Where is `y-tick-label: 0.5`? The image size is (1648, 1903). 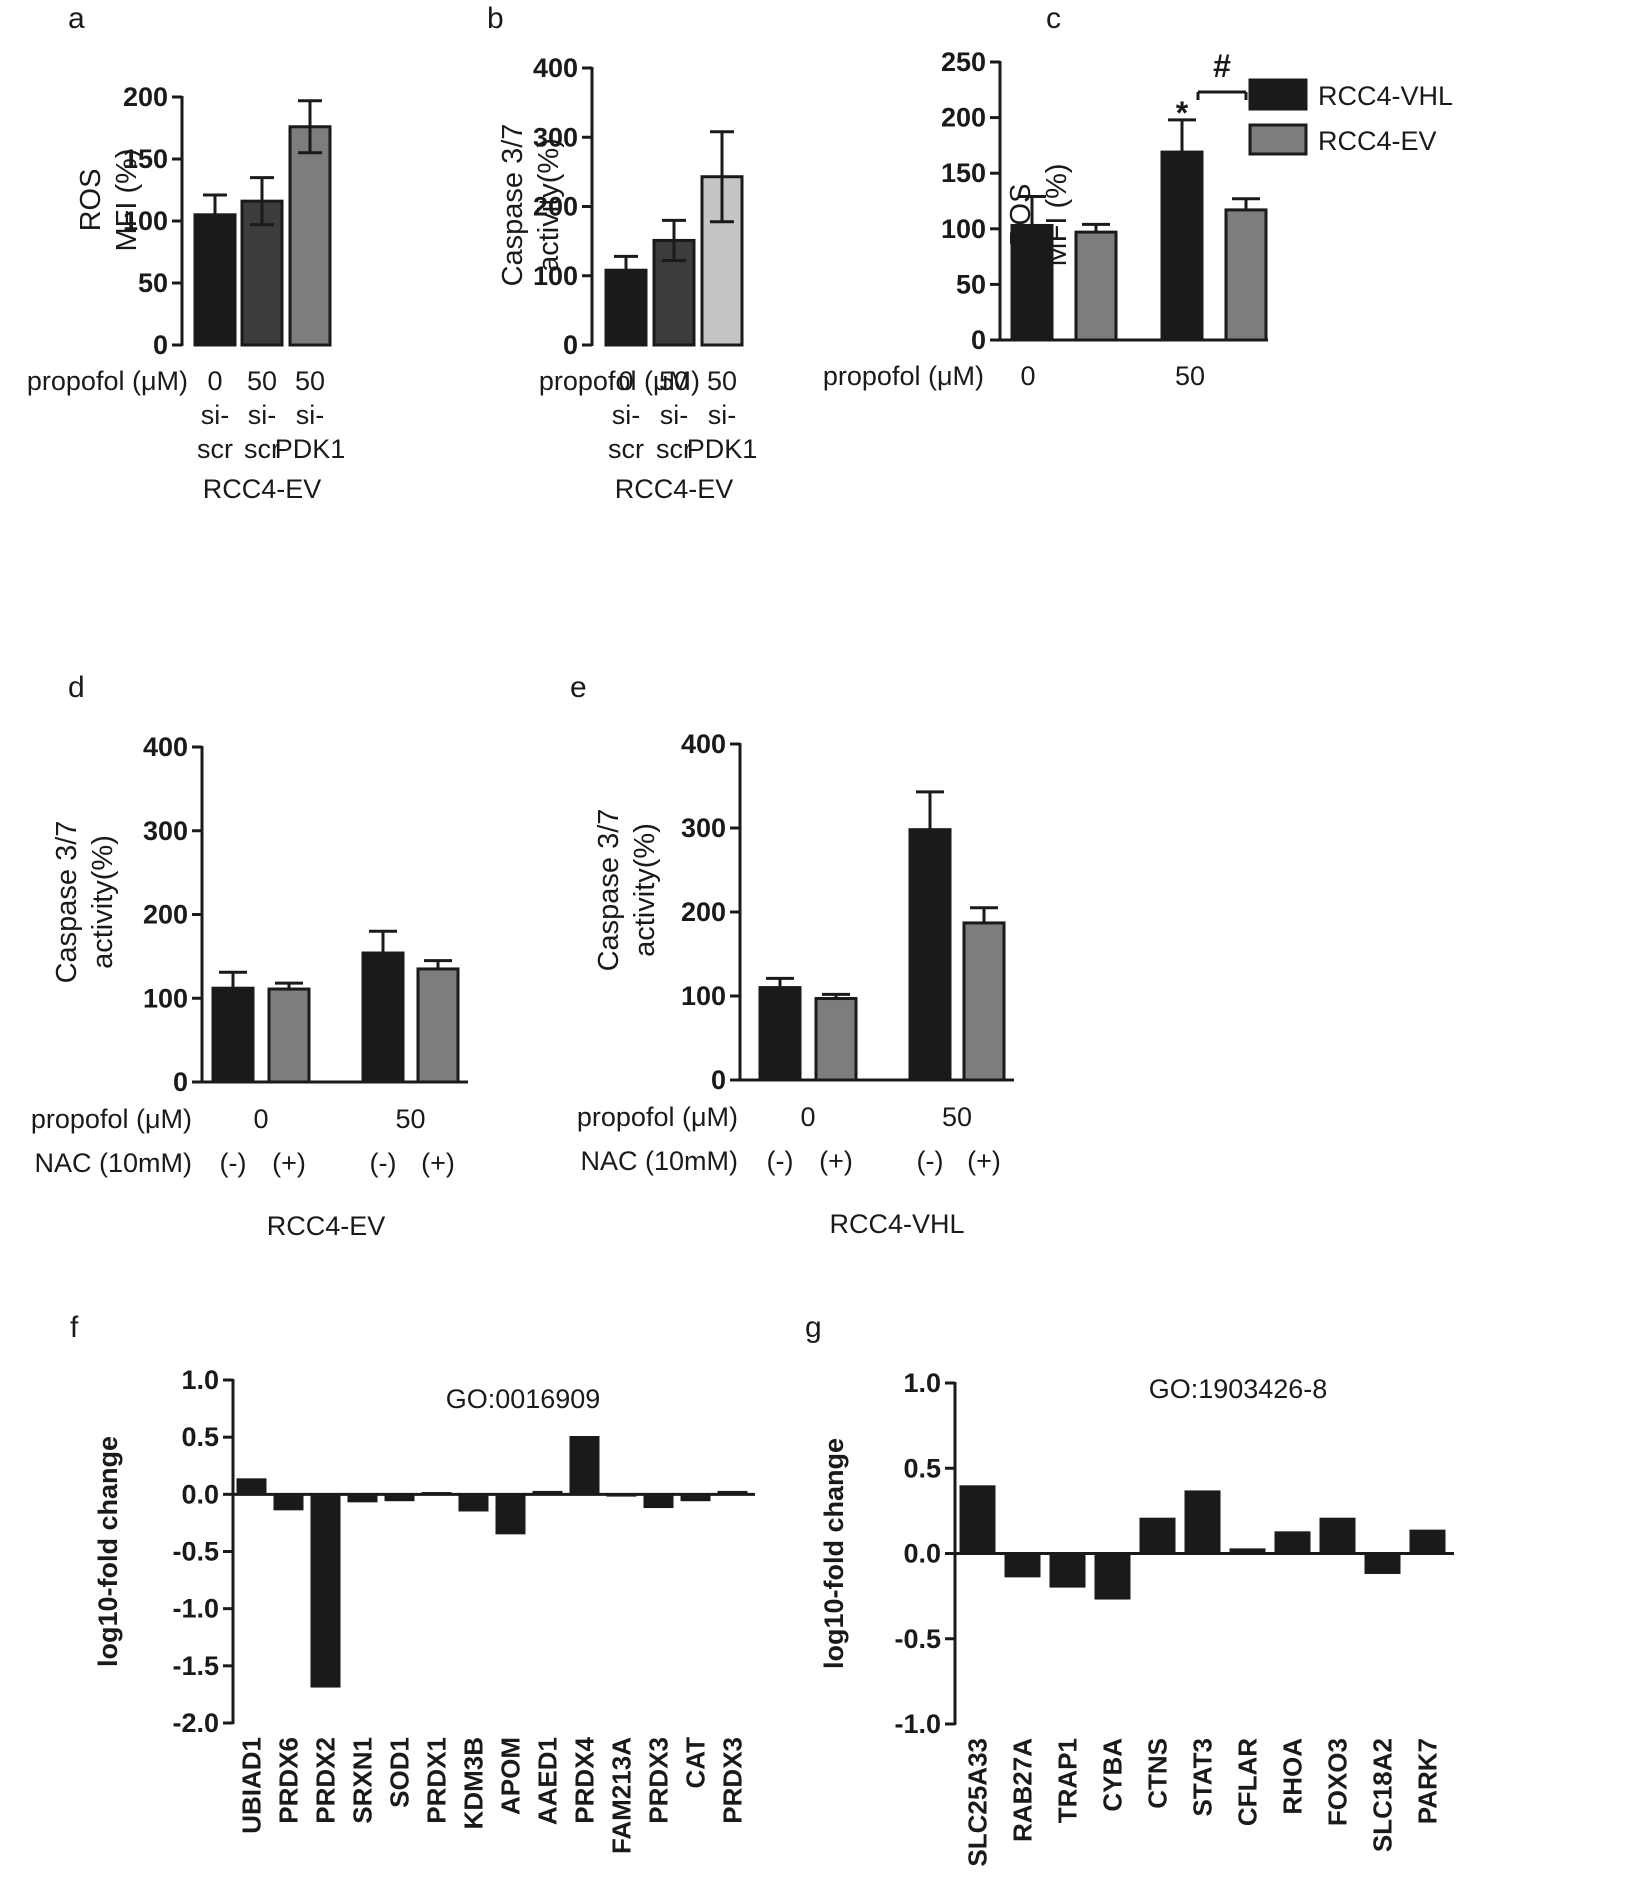 y-tick-label: 0.5 is located at coordinates (922, 1468).